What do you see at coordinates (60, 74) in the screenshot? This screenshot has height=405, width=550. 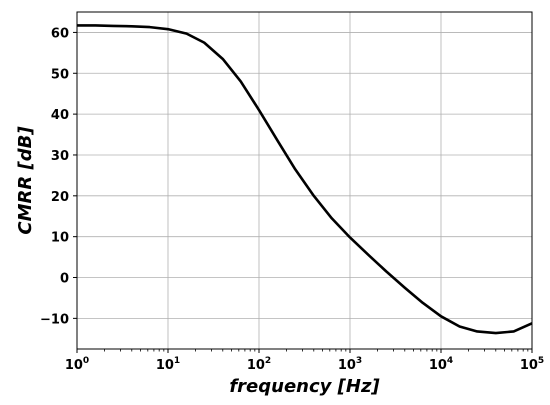 I see `y-tick-label: 50` at bounding box center [60, 74].